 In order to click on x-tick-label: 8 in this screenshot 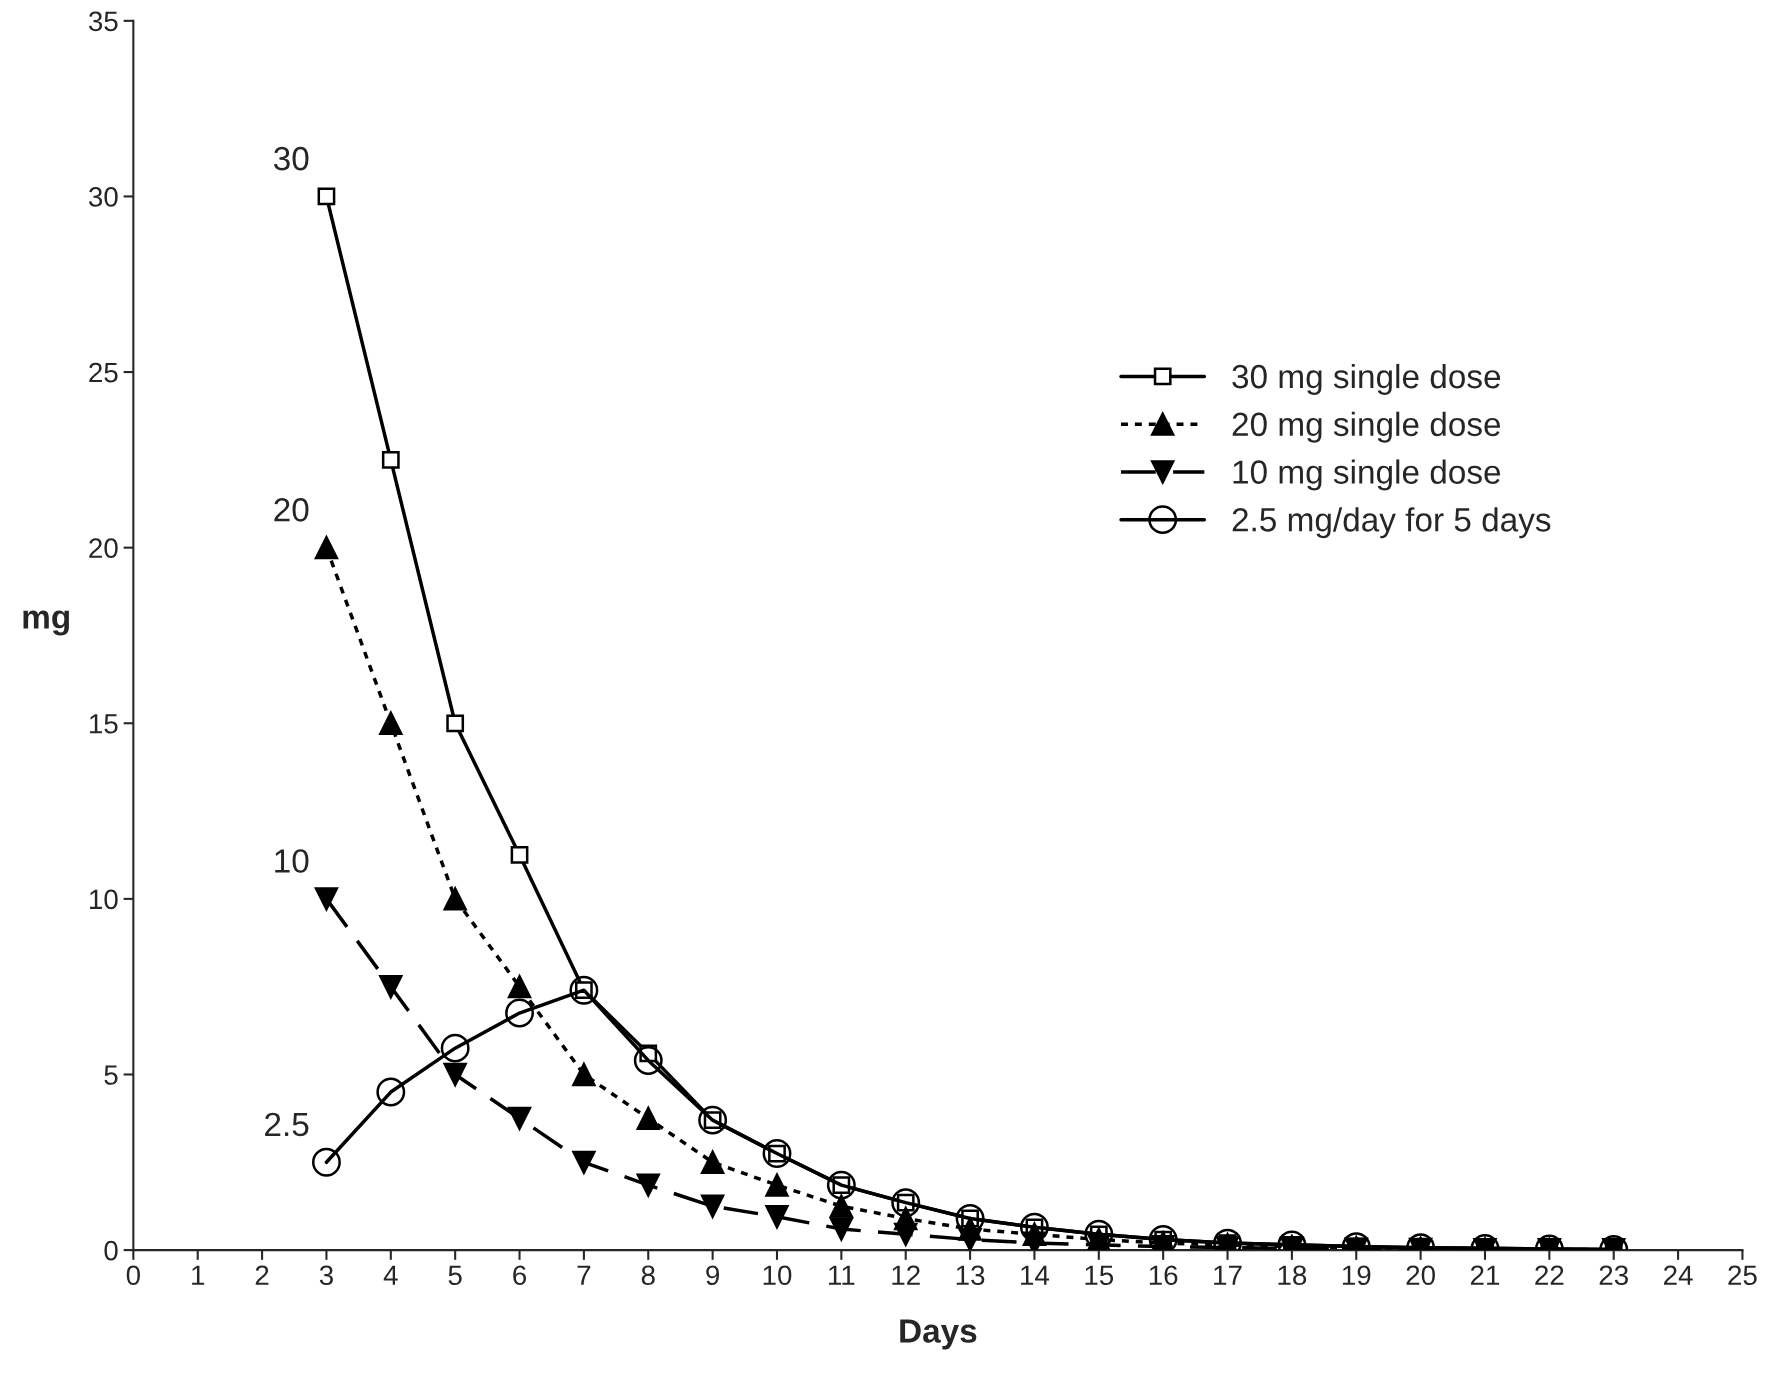, I will do `click(648, 1275)`.